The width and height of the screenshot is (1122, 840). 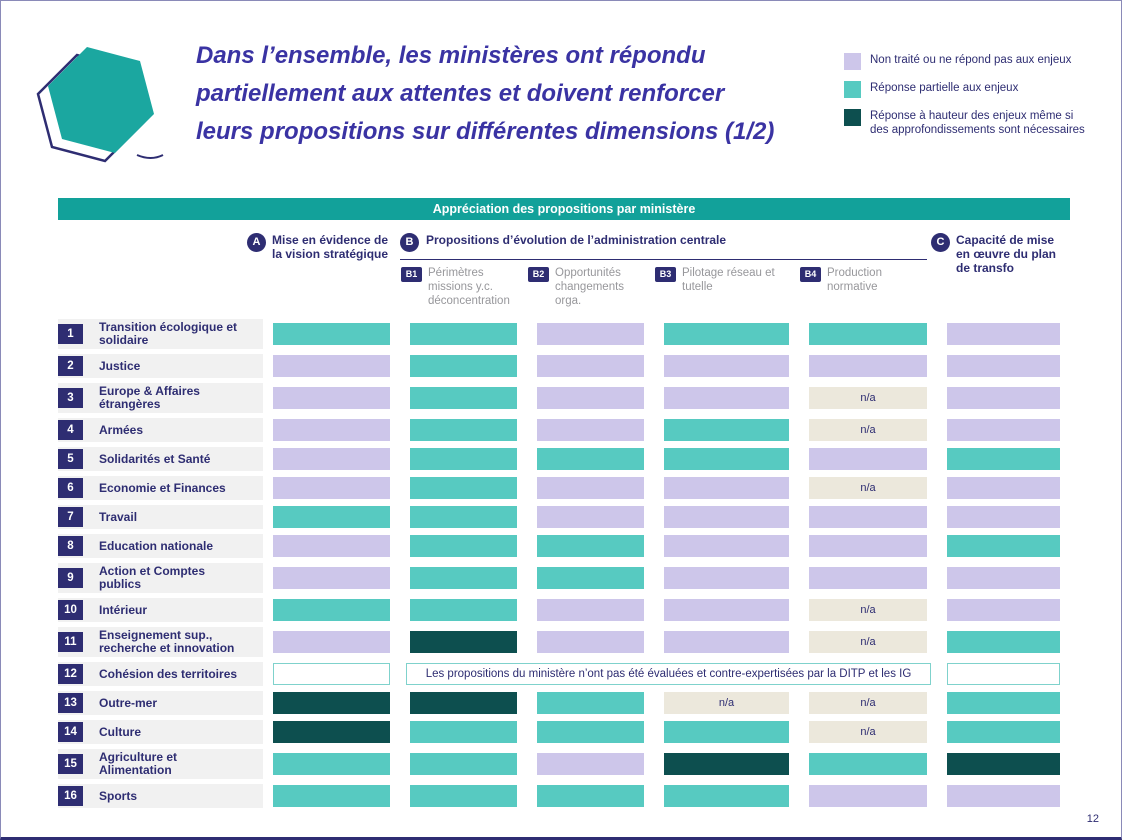 What do you see at coordinates (70, 459) in the screenshot?
I see `row-number-badge: 5` at bounding box center [70, 459].